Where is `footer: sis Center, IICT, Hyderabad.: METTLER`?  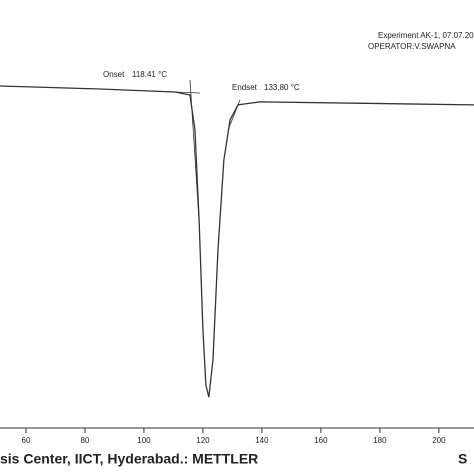
footer: sis Center, IICT, Hyderabad.: METTLER is located at coordinates (129, 459).